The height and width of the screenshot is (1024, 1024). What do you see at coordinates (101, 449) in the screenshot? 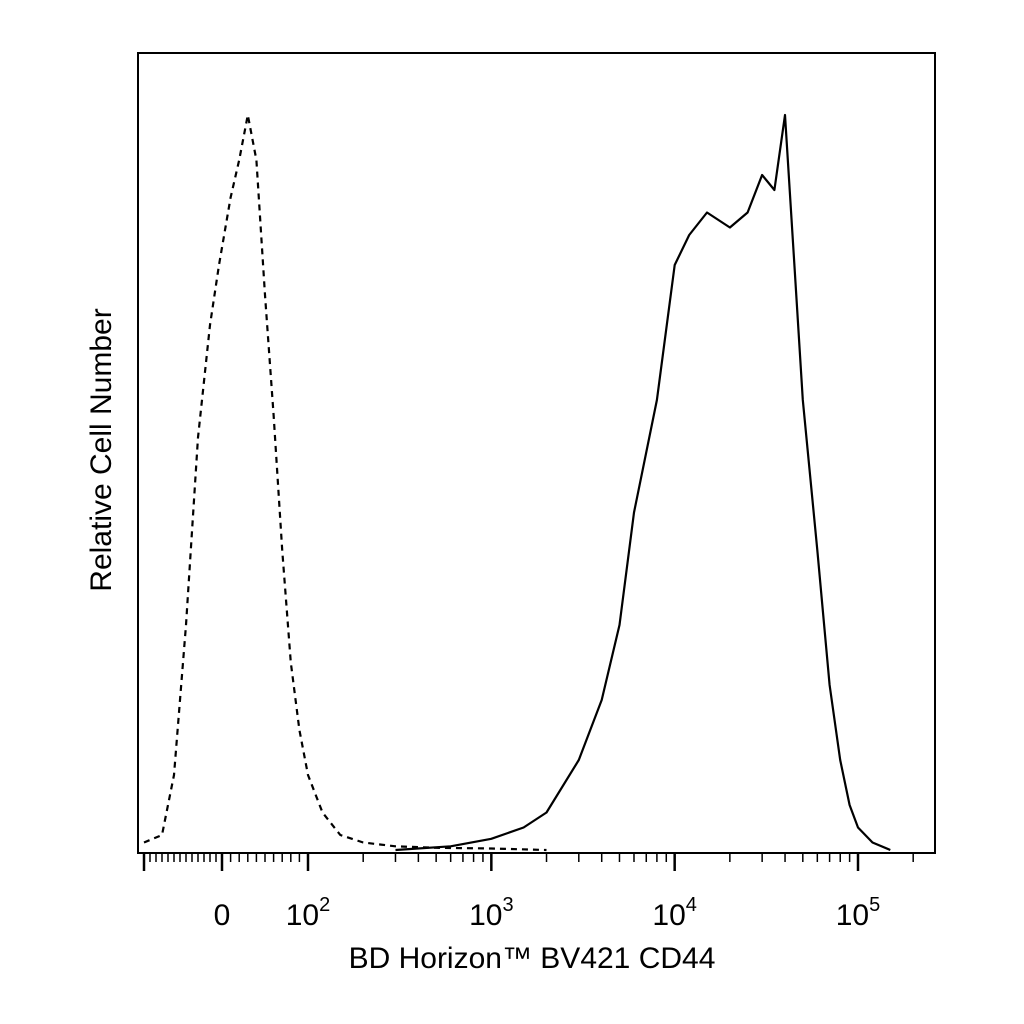
I see `y-axis-title: Relative Cell Number` at bounding box center [101, 449].